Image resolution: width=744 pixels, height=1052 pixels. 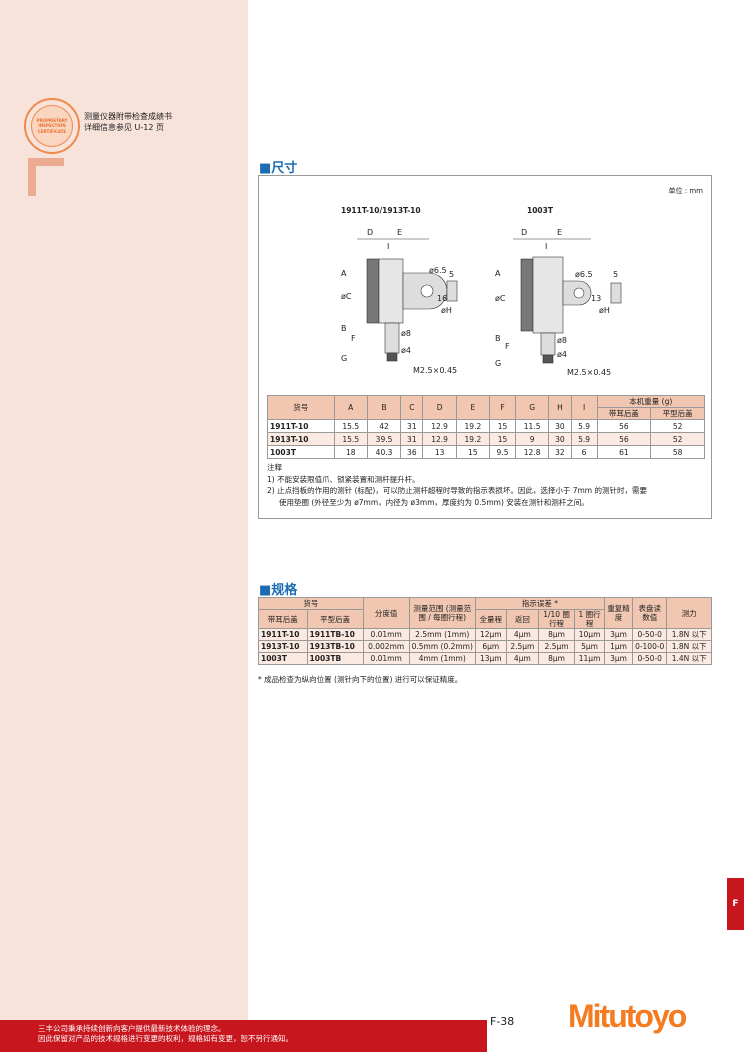 I want to click on header-e: E, so click(x=473, y=407).